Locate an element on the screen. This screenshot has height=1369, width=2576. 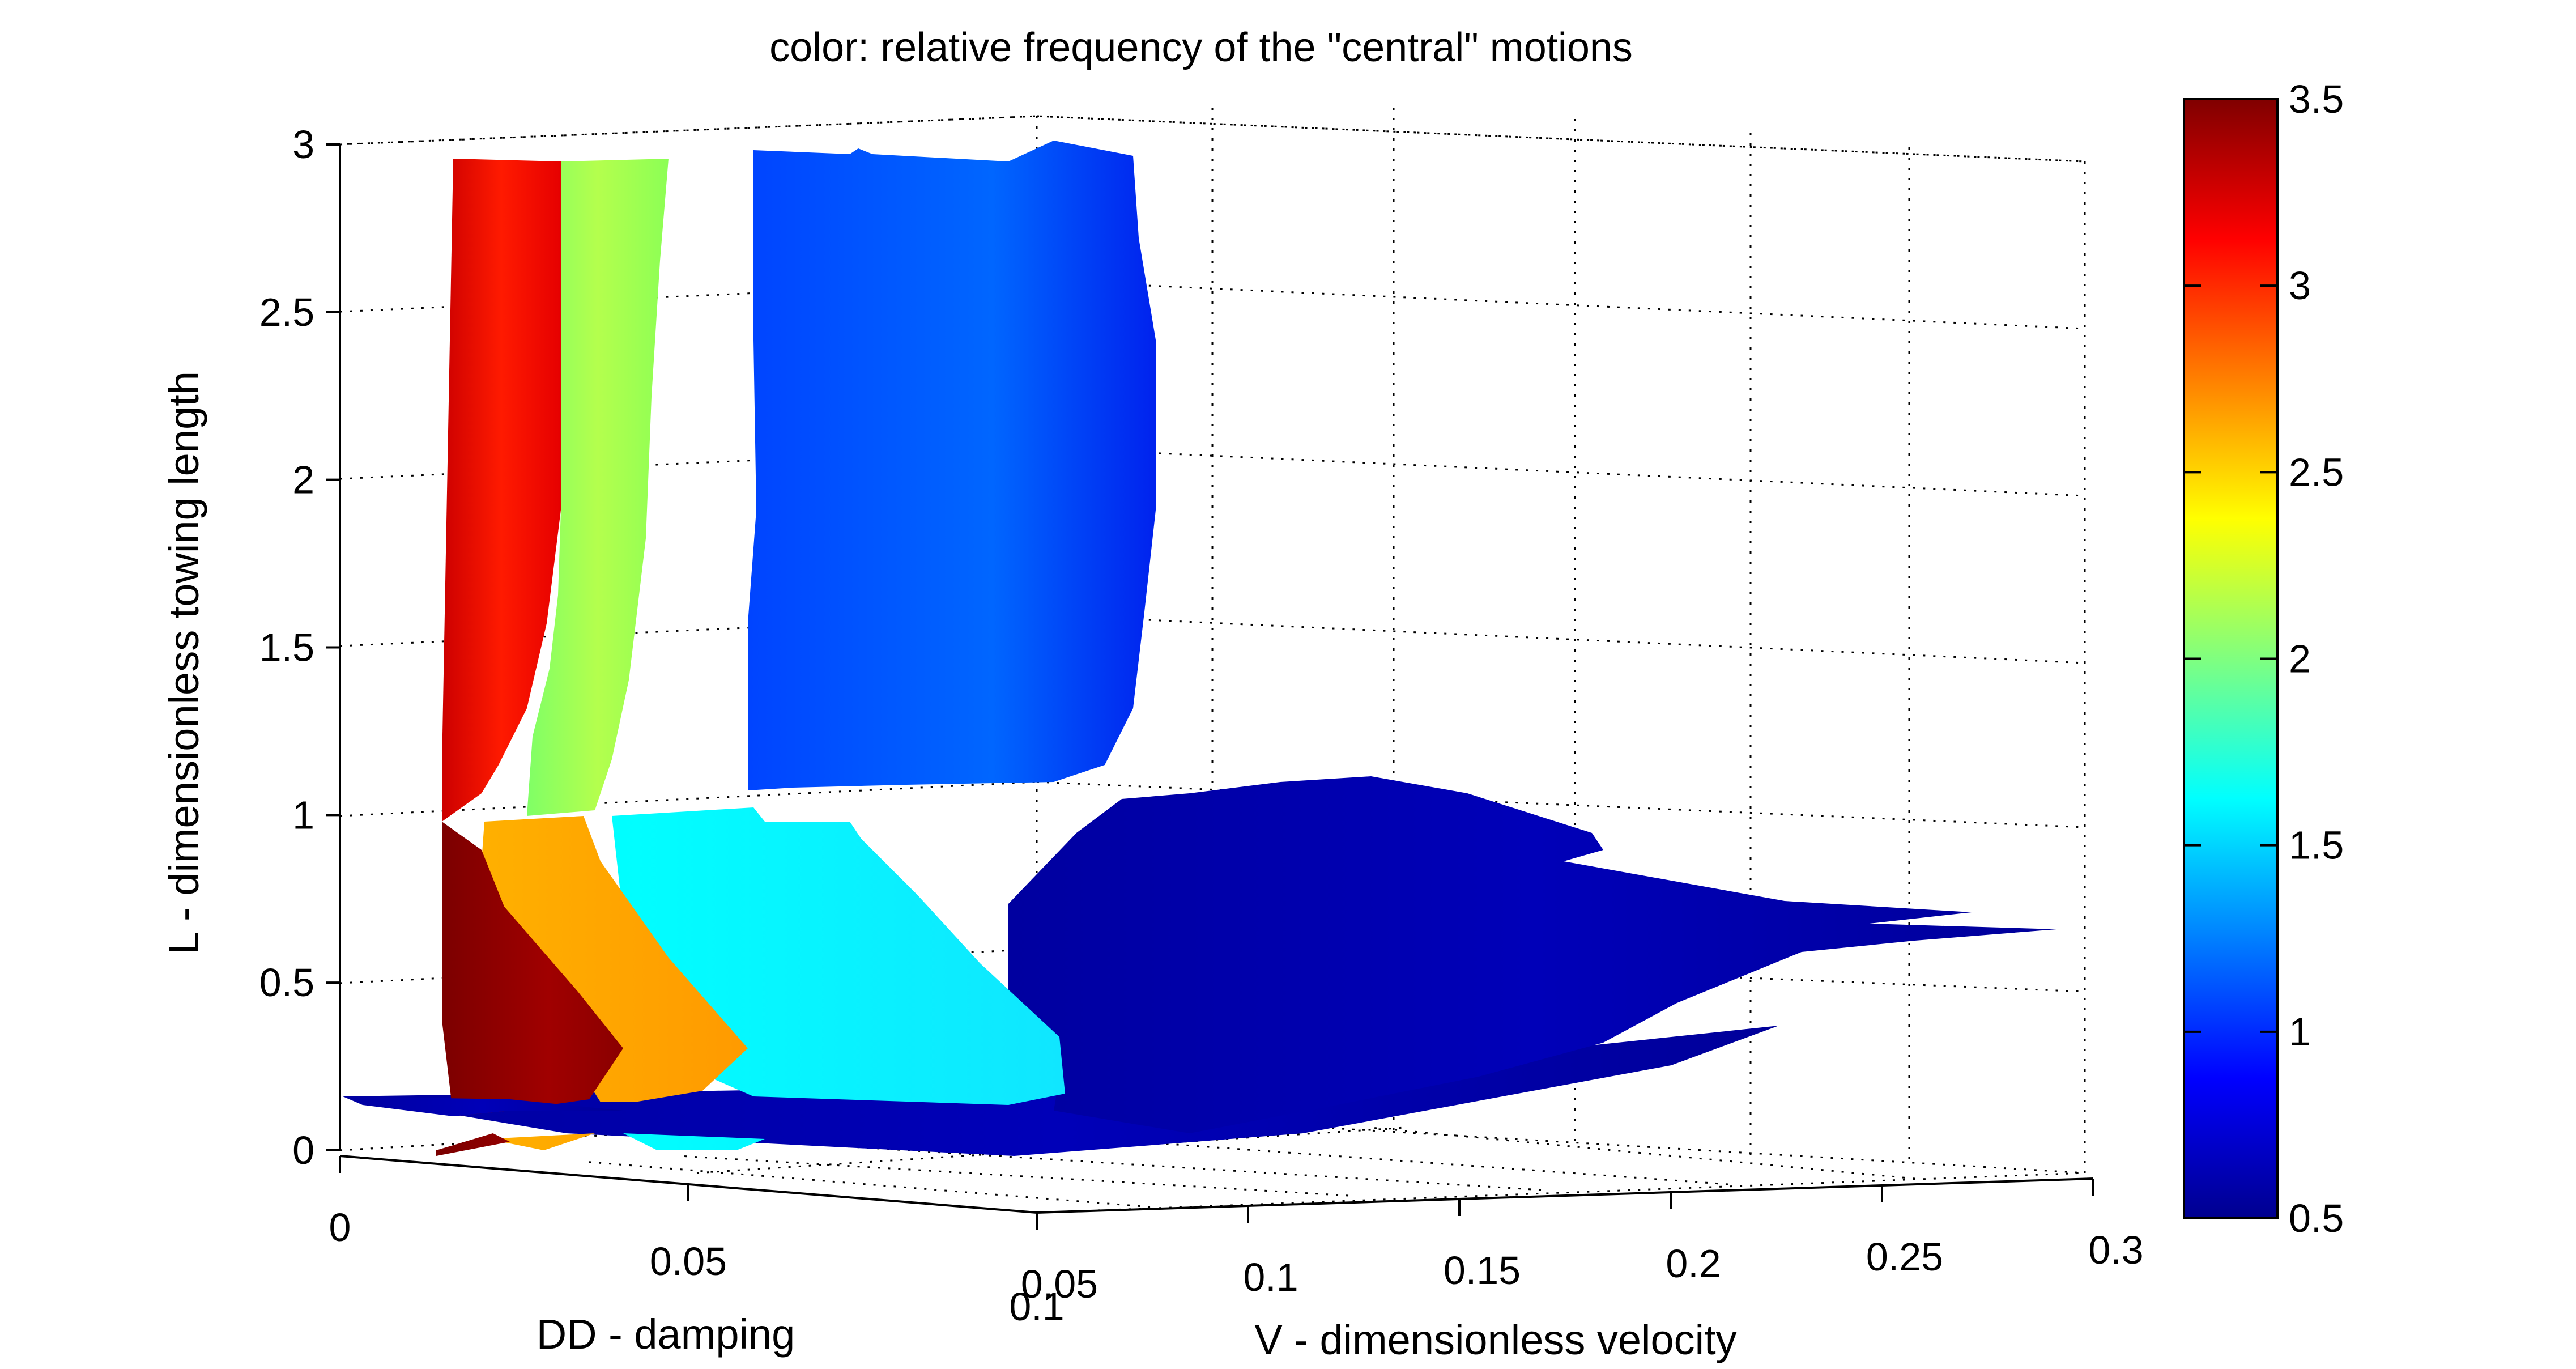
surface-floor-navy-sheet-left is located at coordinates (483, 1106).